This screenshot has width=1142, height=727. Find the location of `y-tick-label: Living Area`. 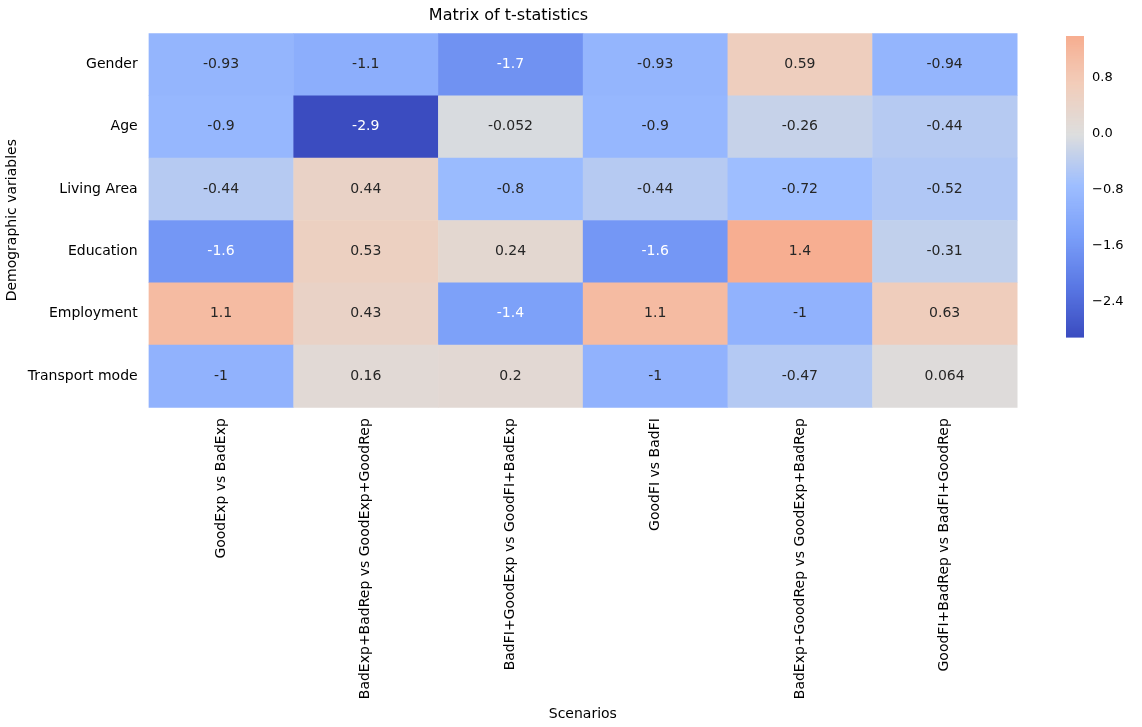

y-tick-label: Living Area is located at coordinates (98, 187).